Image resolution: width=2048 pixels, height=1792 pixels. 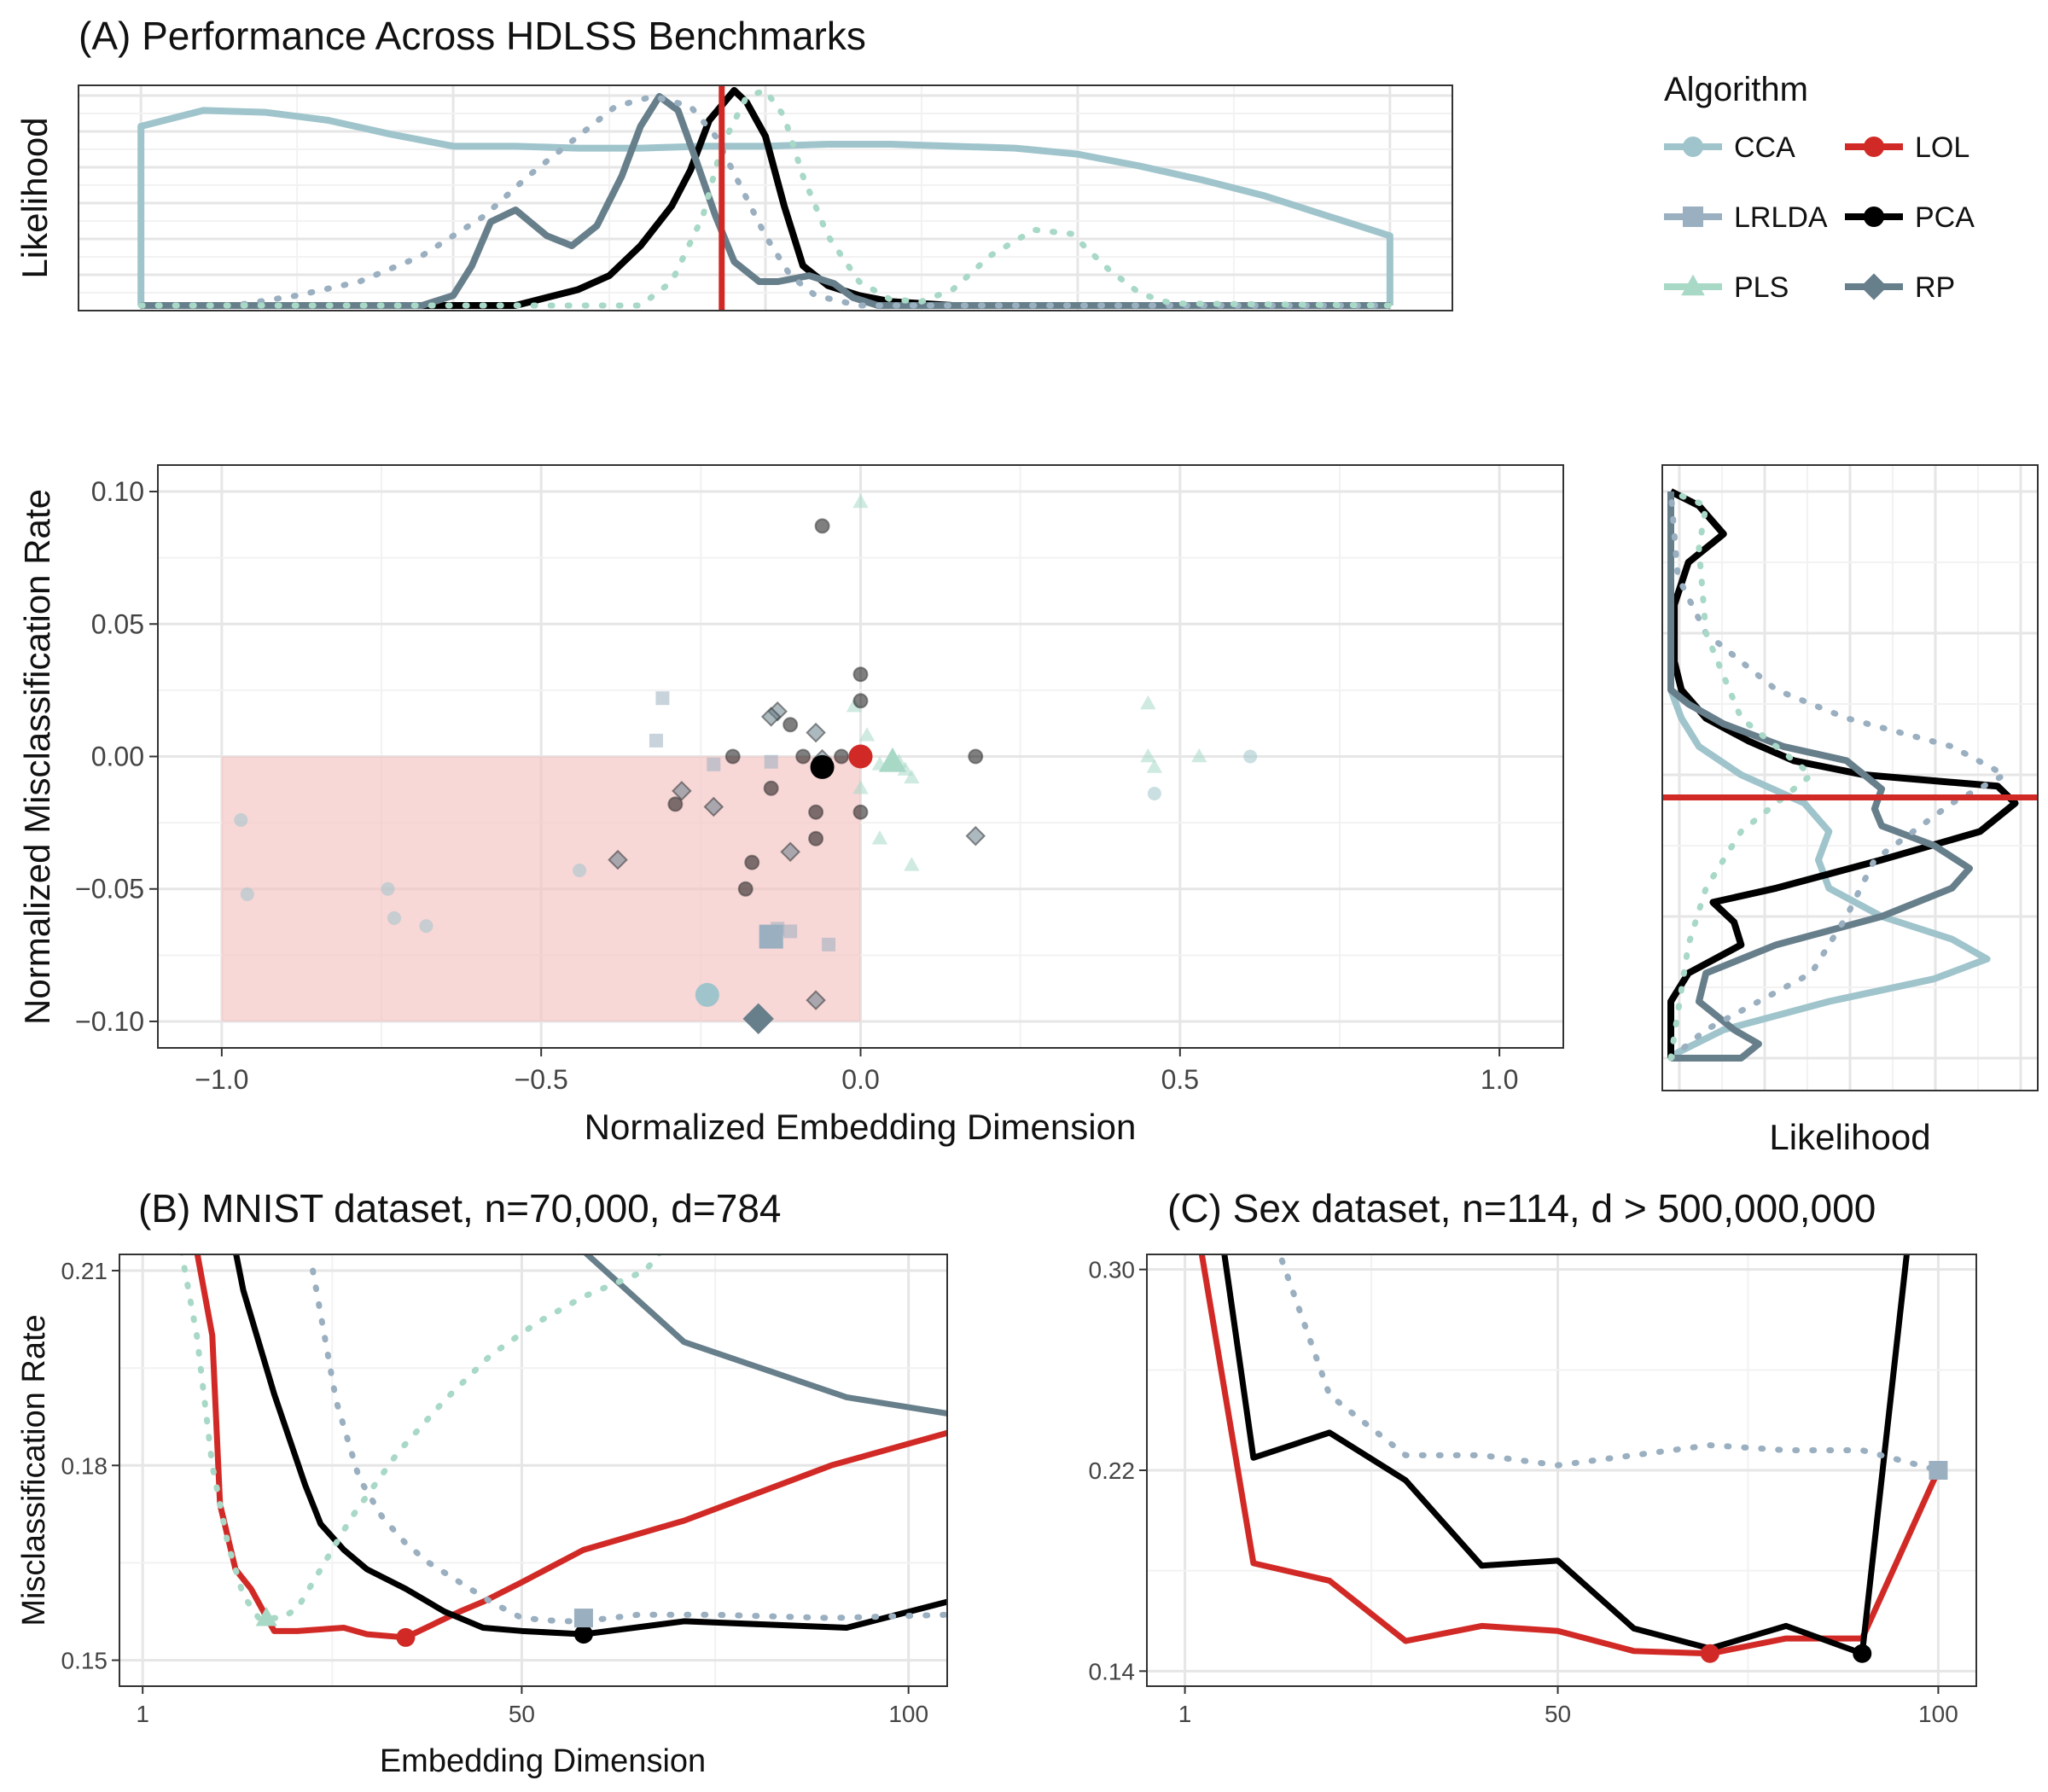 I want to click on density-line-lrlda, so click(x=1838, y=775).